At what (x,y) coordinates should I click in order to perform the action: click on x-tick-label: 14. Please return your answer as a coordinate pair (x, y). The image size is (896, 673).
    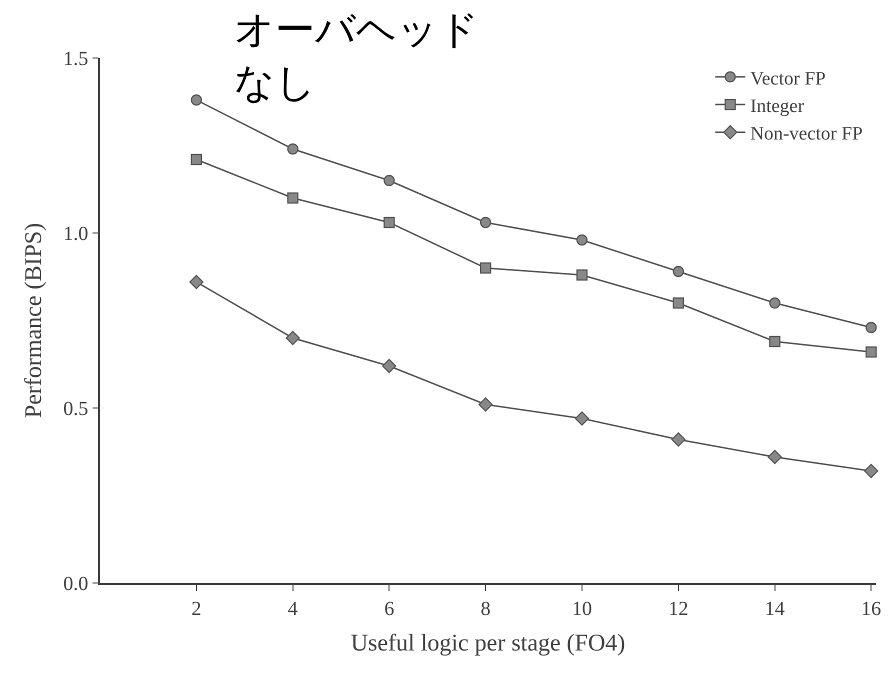
    Looking at the image, I should click on (774, 609).